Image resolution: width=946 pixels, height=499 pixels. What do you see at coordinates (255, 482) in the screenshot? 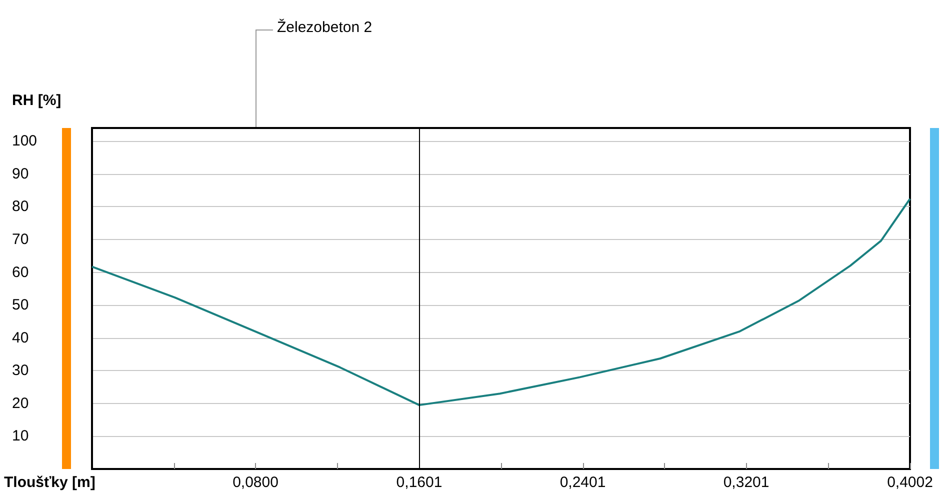
I see `x-tick-label: 0,0800` at bounding box center [255, 482].